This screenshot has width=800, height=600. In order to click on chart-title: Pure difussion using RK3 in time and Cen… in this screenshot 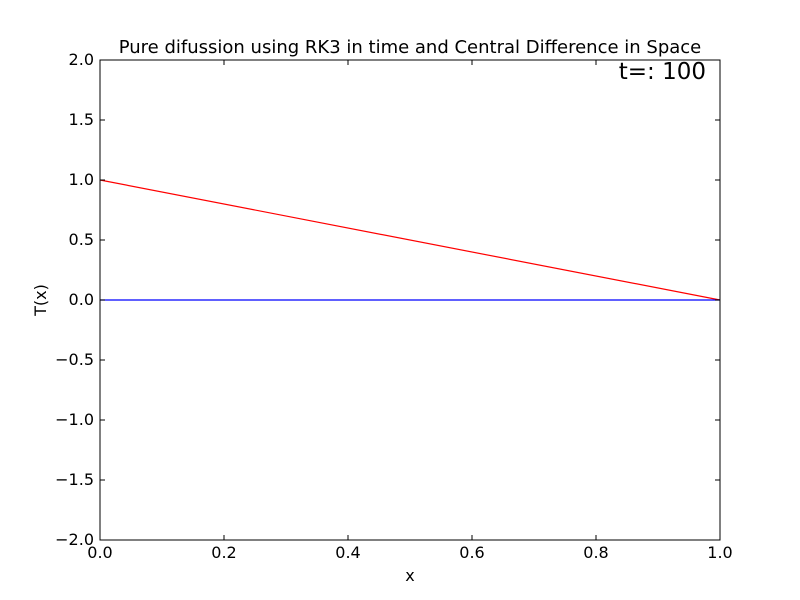, I will do `click(410, 47)`.